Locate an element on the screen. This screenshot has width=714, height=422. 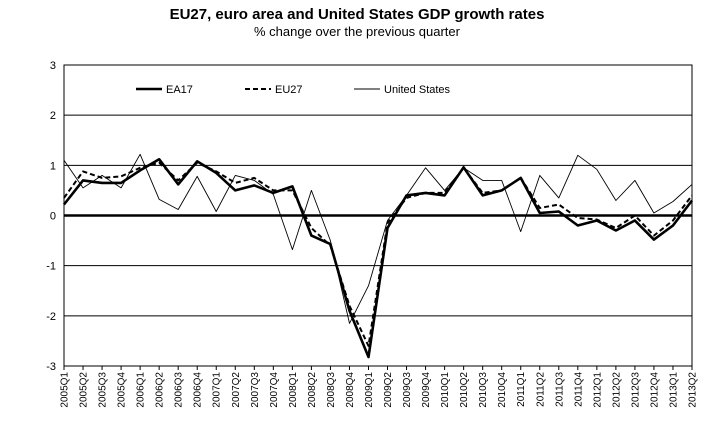
legend-label: United States is located at coordinates (417, 90).